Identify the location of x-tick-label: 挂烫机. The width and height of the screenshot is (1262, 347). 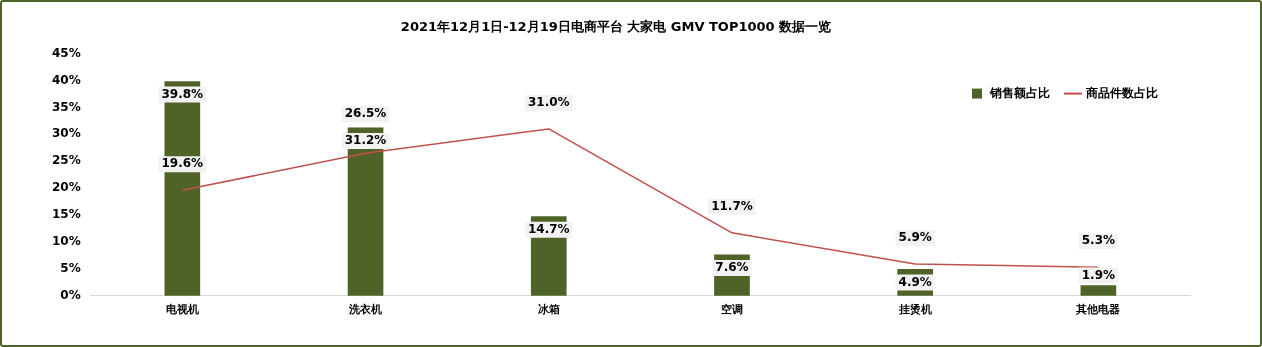
(914, 310).